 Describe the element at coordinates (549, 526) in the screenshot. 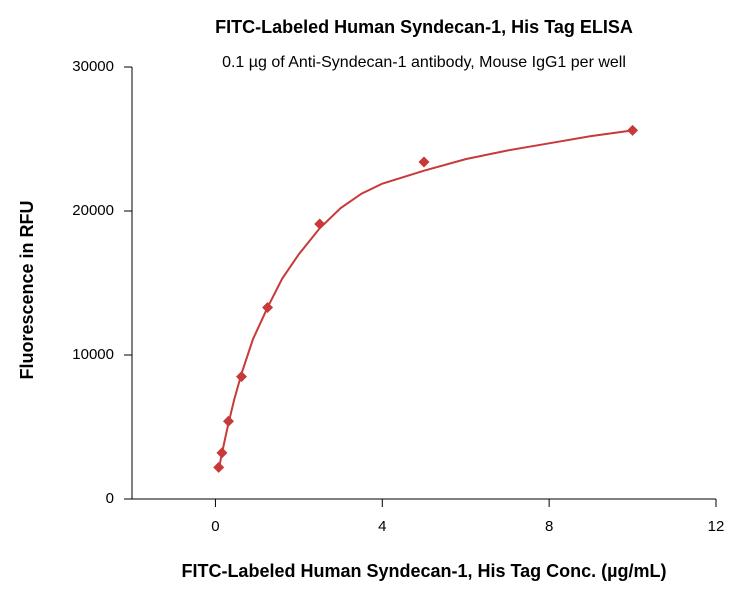

I see `x-tick-label: 8` at that location.